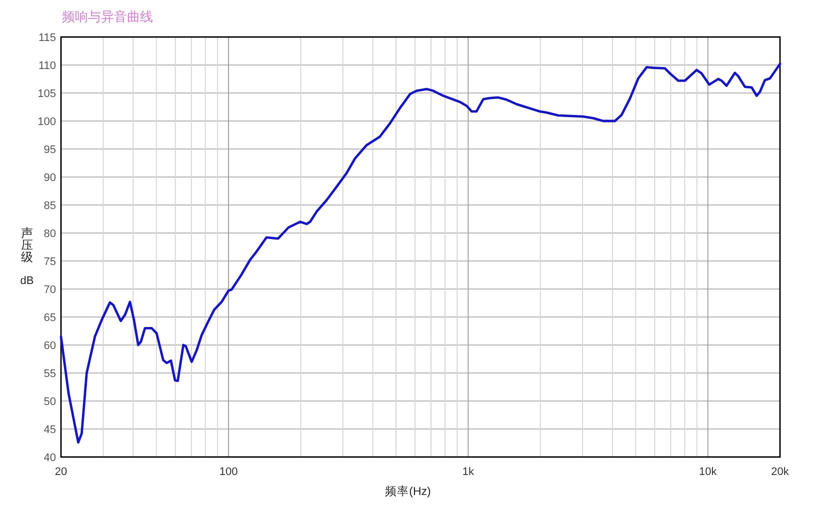 The height and width of the screenshot is (514, 815). What do you see at coordinates (50, 262) in the screenshot?
I see `y-tick-label: 75` at bounding box center [50, 262].